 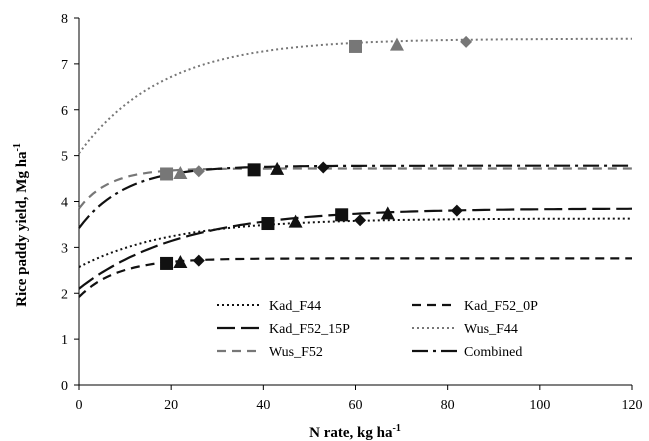 What do you see at coordinates (355, 432) in the screenshot?
I see `x-axis-title: N rate, kg ha-1` at bounding box center [355, 432].